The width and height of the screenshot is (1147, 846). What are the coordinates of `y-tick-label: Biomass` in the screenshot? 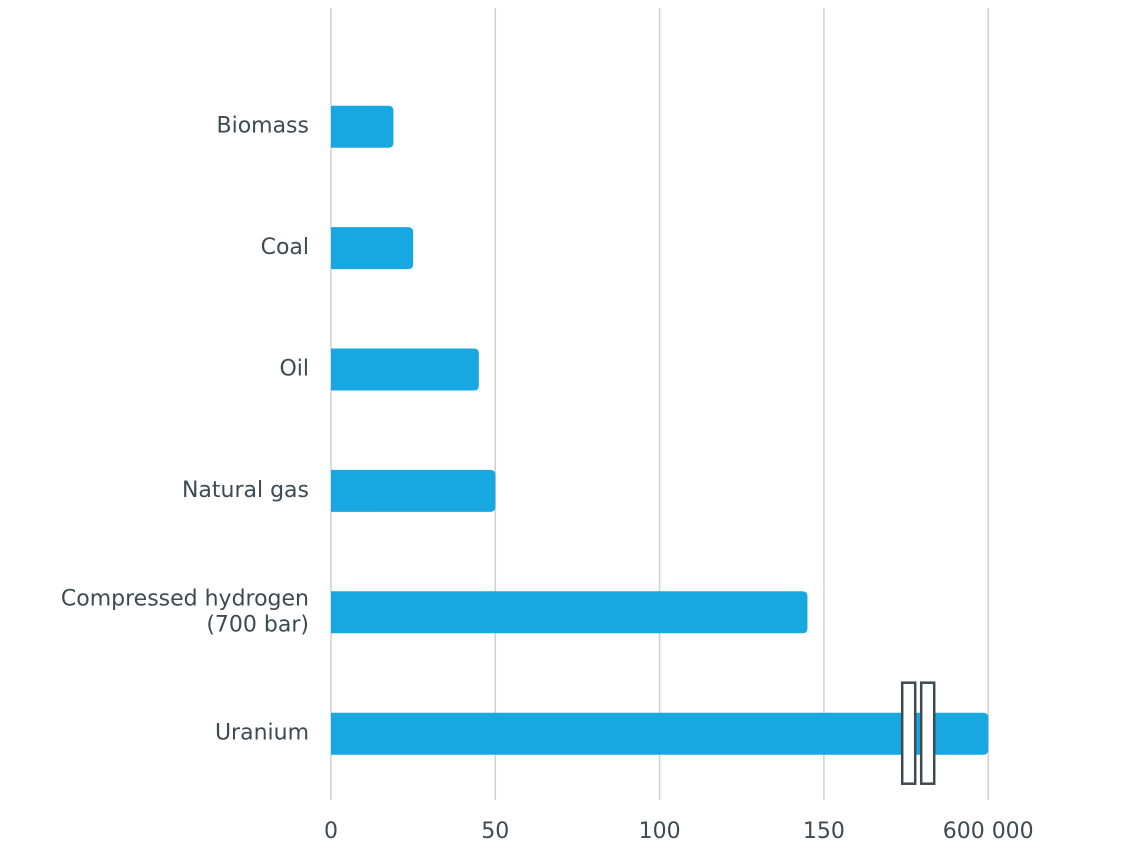 It's located at (262, 126).